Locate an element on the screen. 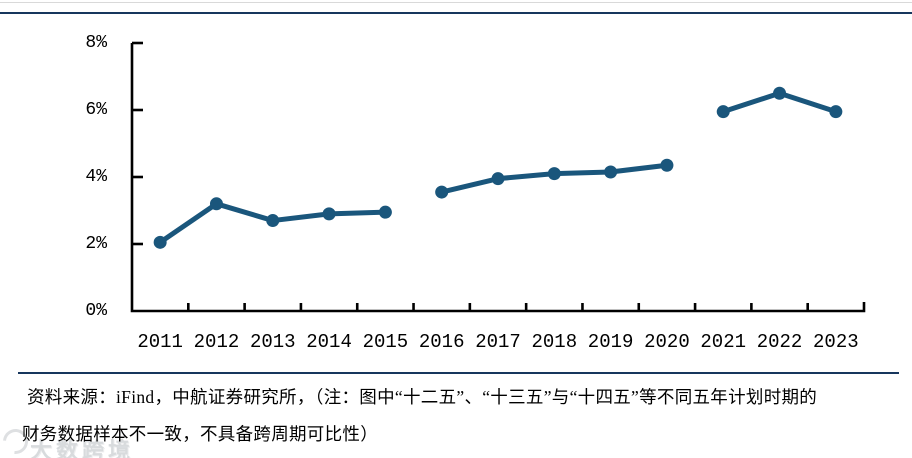 This screenshot has width=912, height=458. y-axis-tick-label: 6% is located at coordinates (96, 110).